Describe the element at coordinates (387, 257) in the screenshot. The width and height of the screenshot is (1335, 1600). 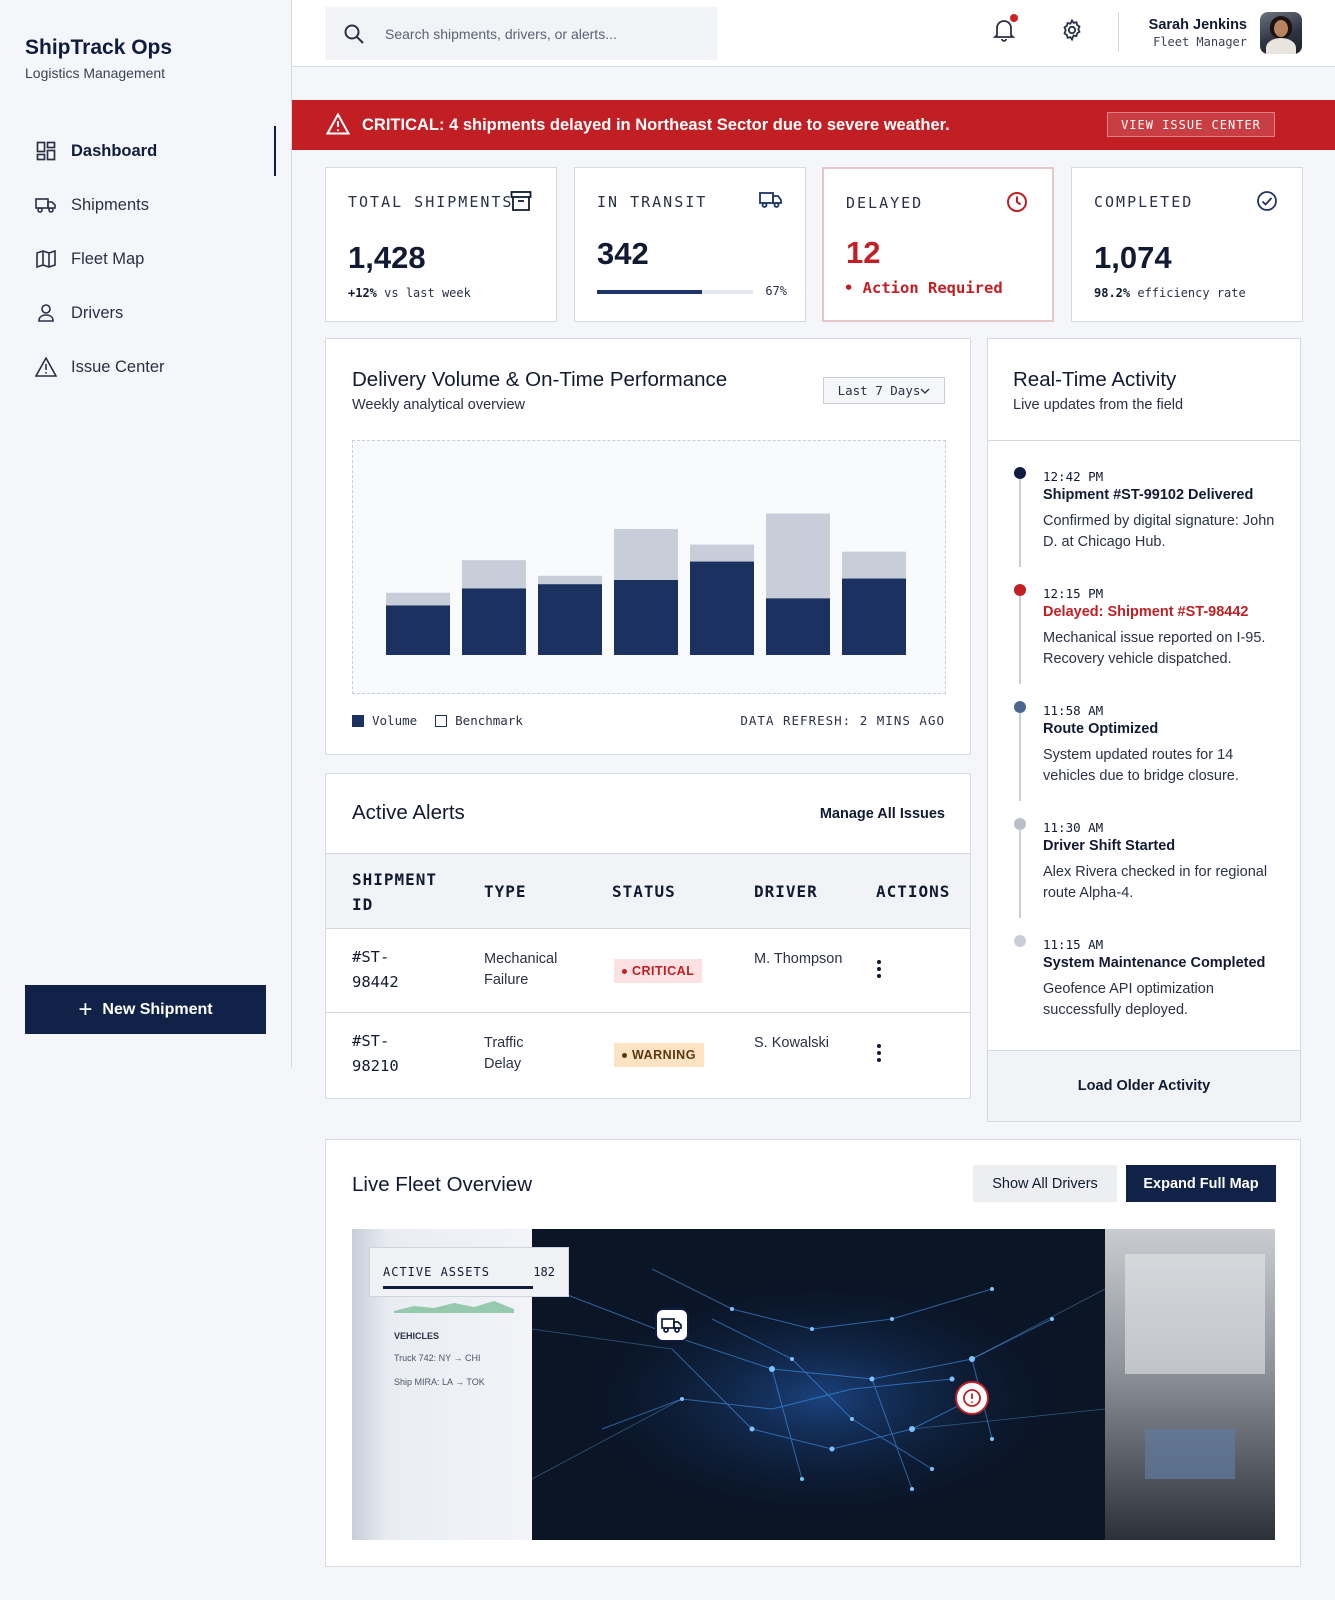
I see `kpi-value: 1,428` at that location.